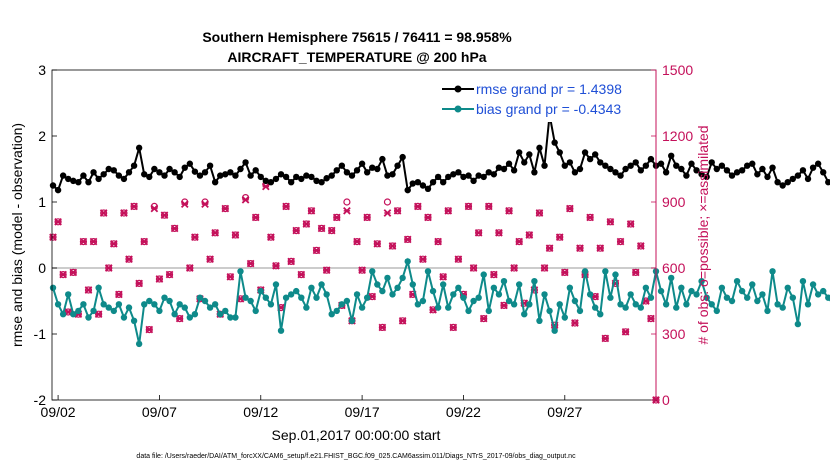 This screenshot has width=830, height=470. I want to click on x-tick-label: 09/27, so click(564, 412).